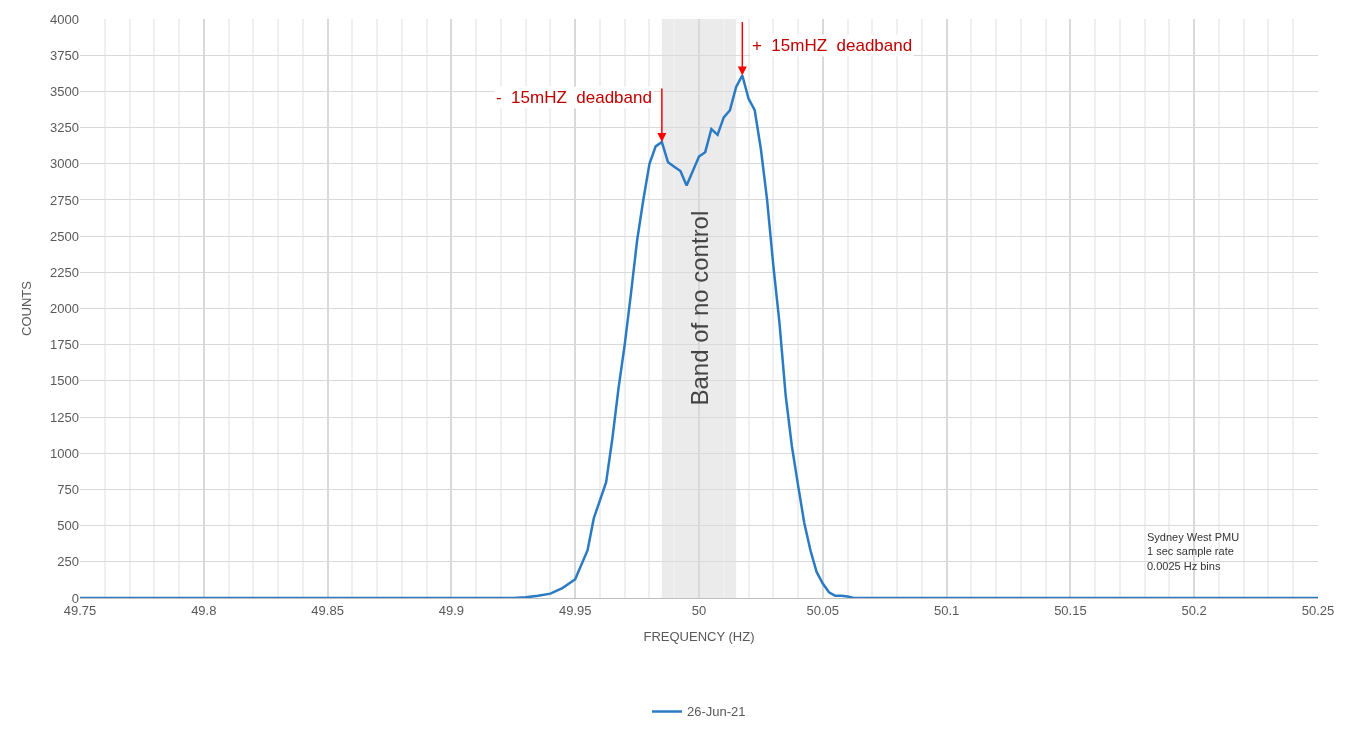 This screenshot has width=1348, height=738. I want to click on y-tick-label: 2000, so click(64, 309).